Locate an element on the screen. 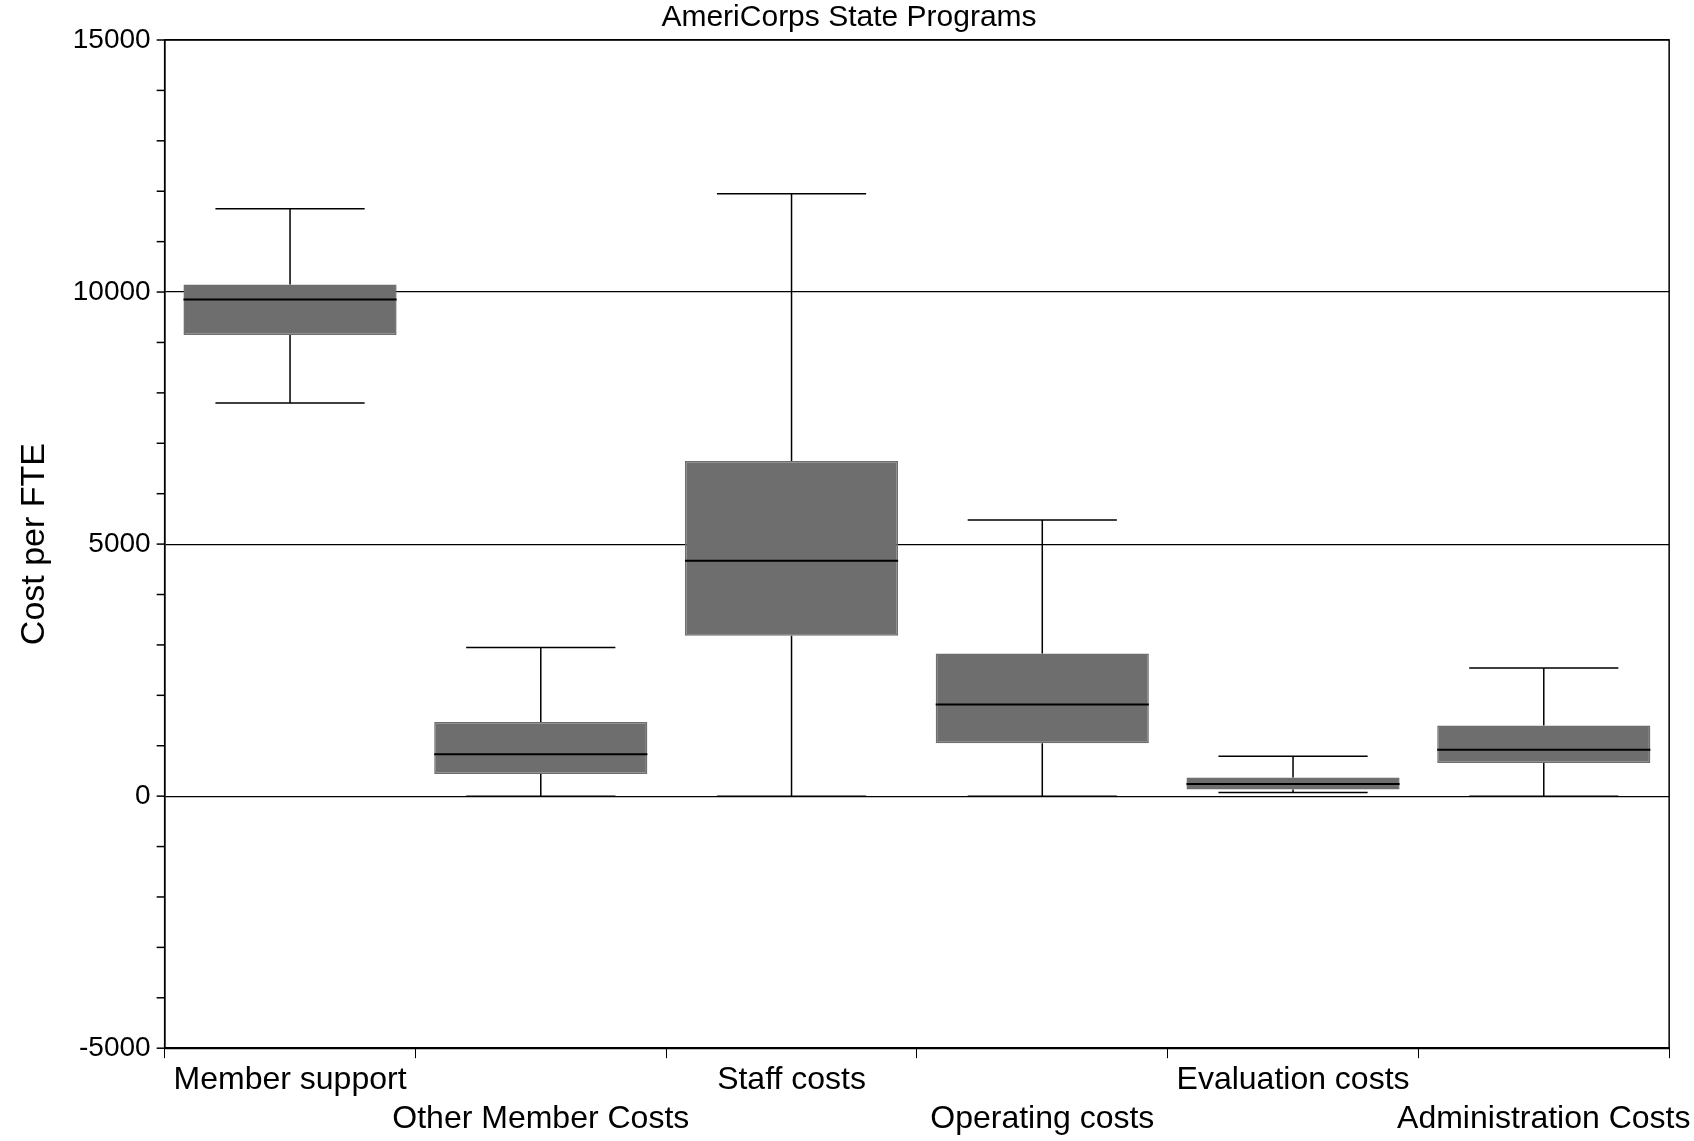  x-tick-label: Operating costs is located at coordinates (1042, 1116).